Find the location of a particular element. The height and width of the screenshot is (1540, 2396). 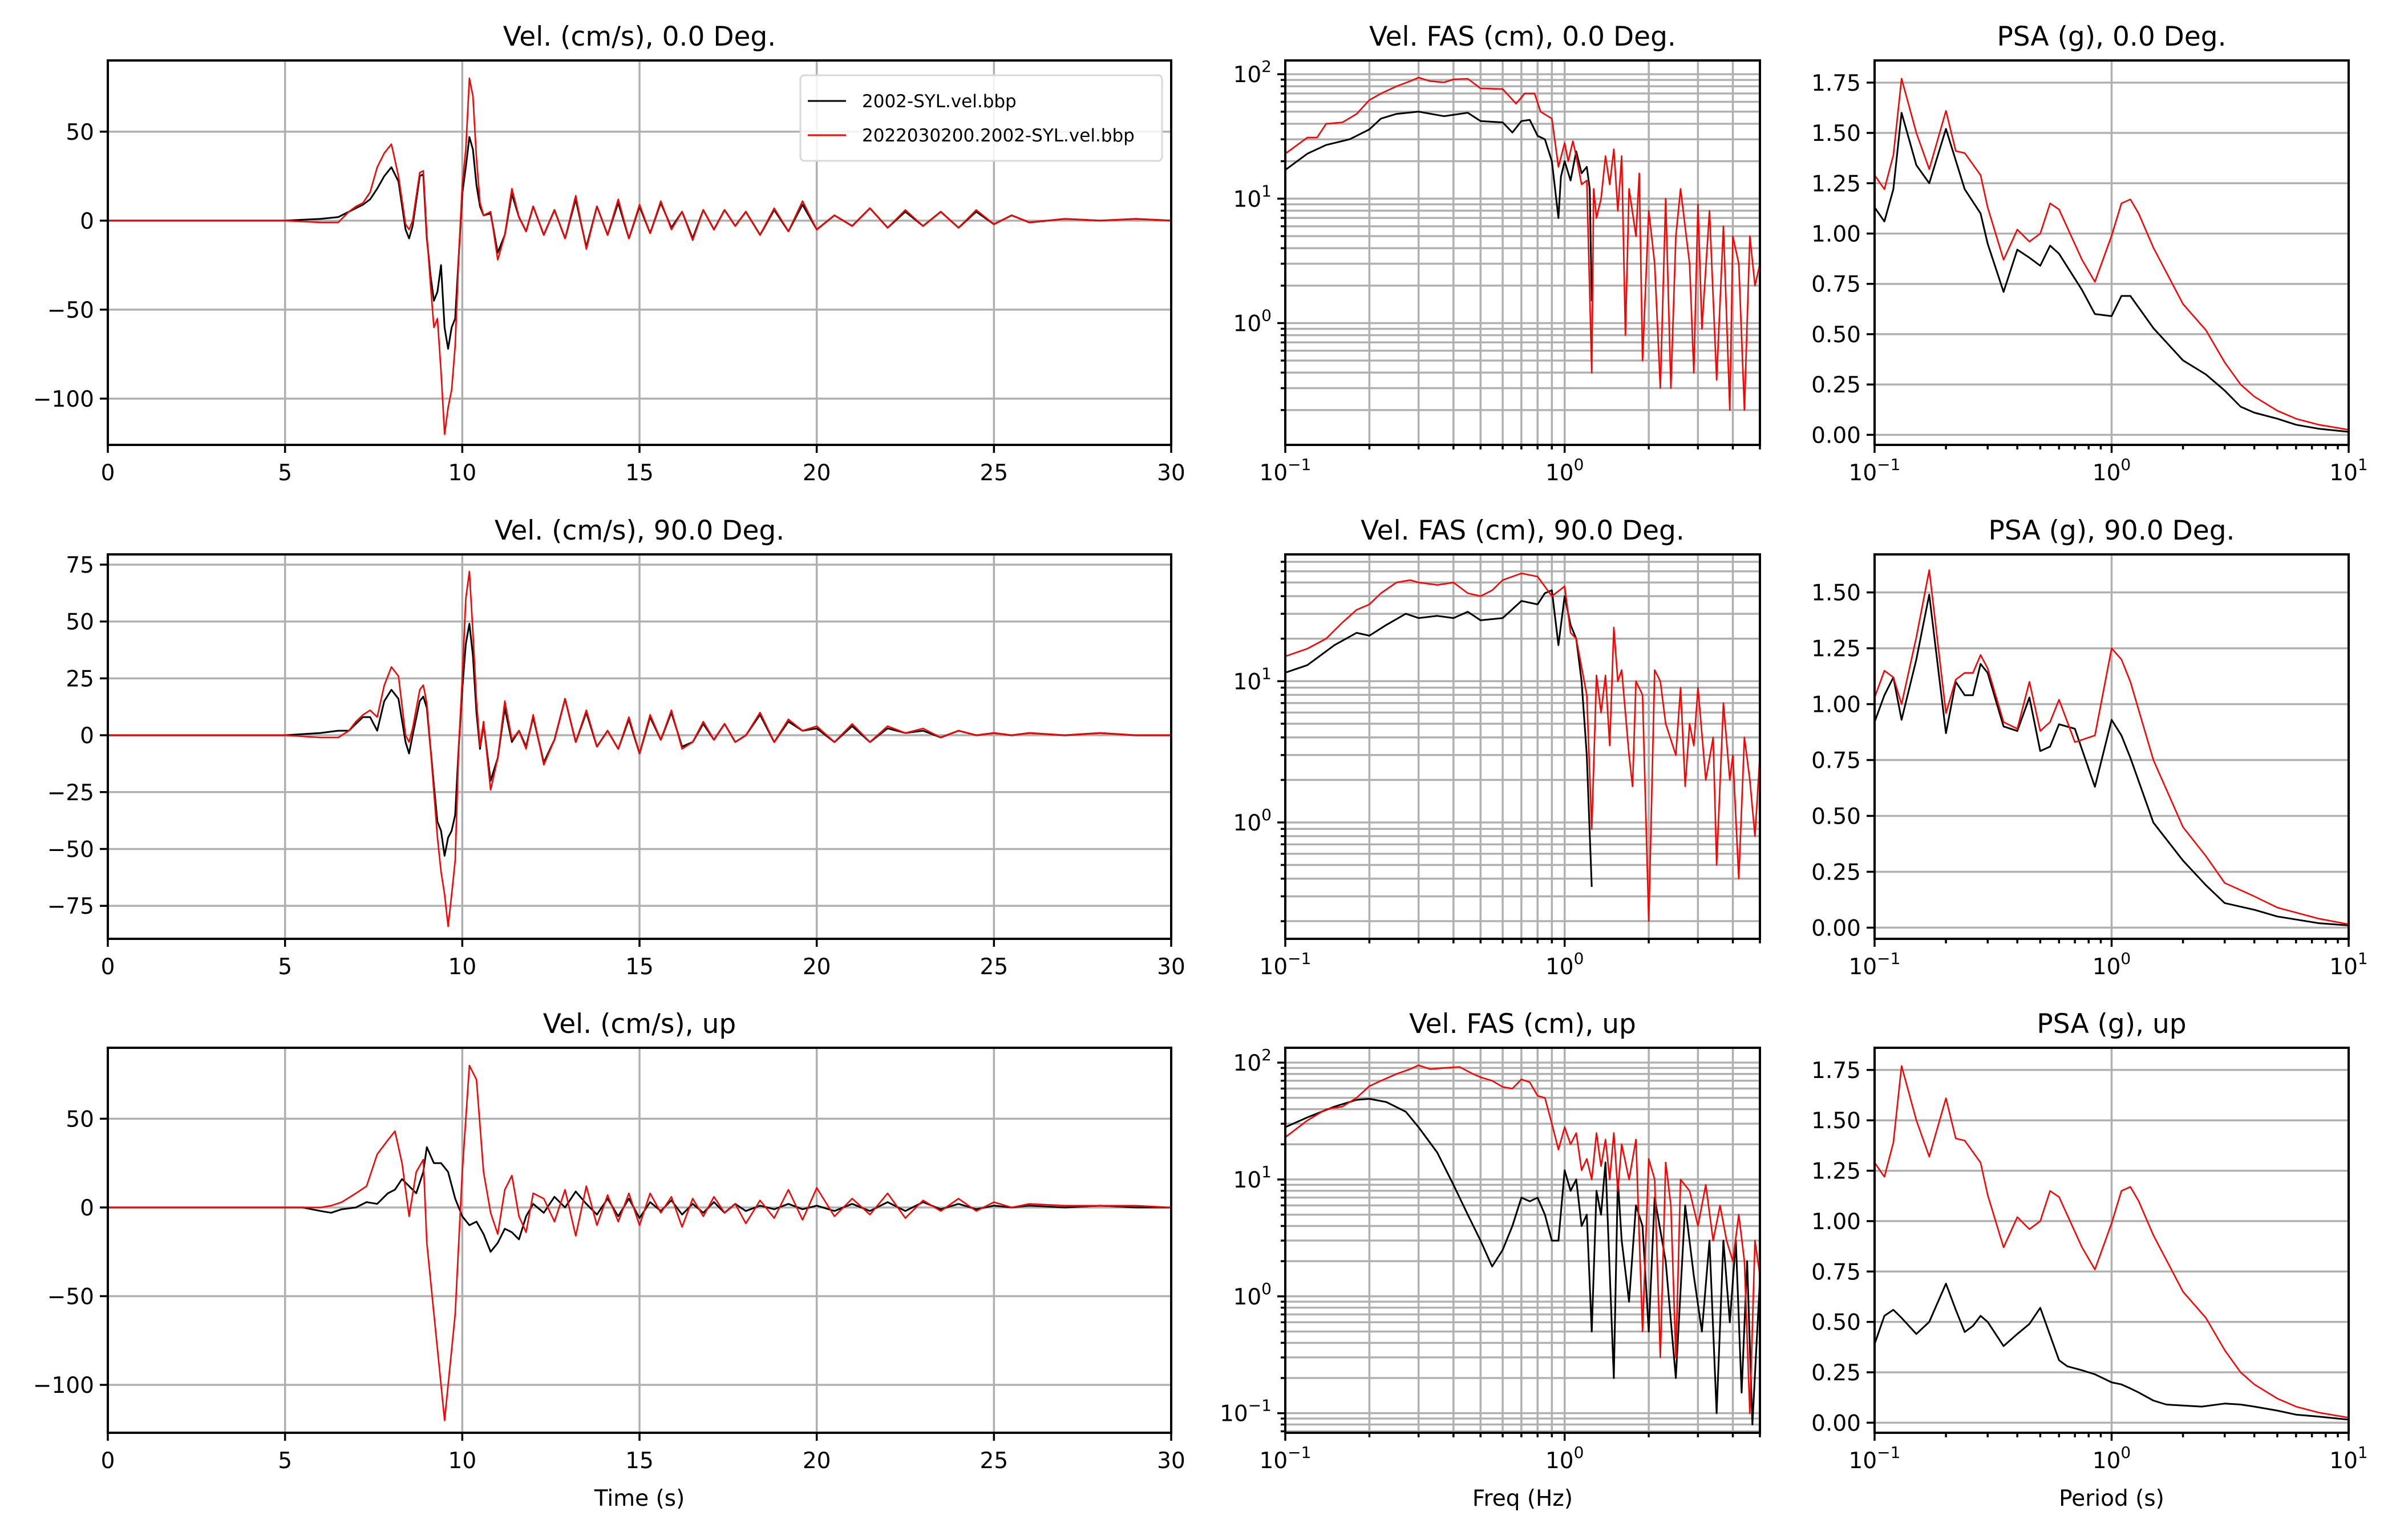

legend-label-observed: 2002-SYL.vel.bbp is located at coordinates (940, 102).